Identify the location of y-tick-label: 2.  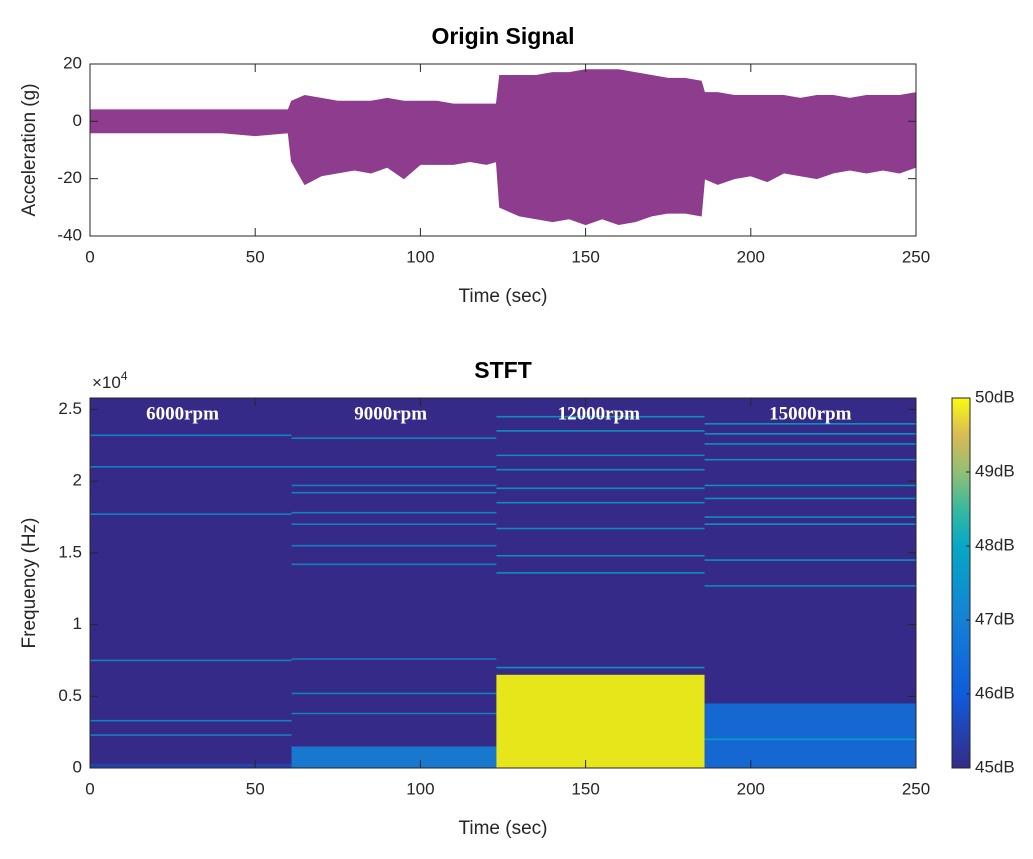
(77, 480).